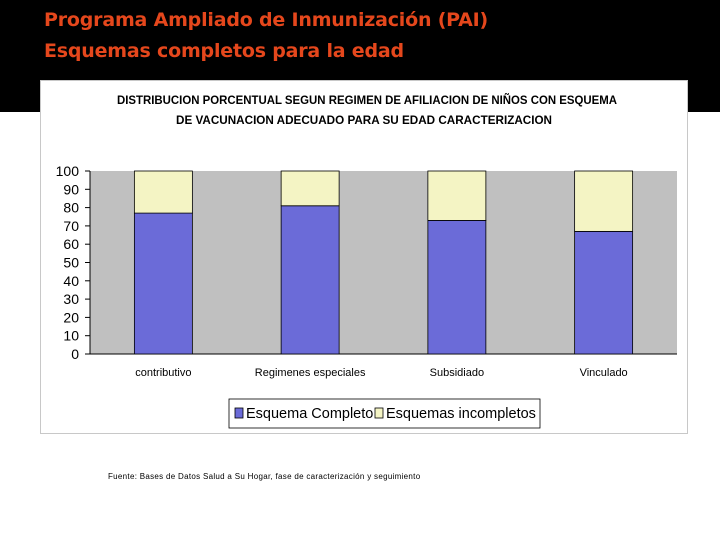 This screenshot has width=720, height=540. I want to click on legend-box, so click(384, 413).